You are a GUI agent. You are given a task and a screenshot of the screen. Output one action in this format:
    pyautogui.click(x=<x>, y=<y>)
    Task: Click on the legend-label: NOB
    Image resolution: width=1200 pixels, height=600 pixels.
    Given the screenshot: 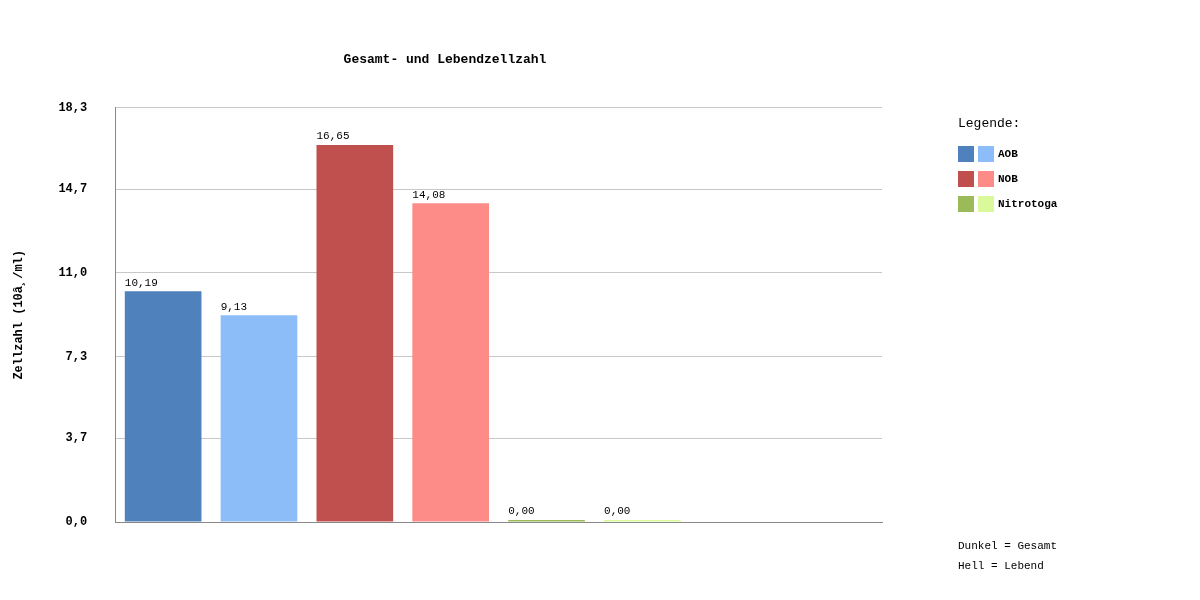 What is the action you would take?
    pyautogui.click(x=1008, y=178)
    